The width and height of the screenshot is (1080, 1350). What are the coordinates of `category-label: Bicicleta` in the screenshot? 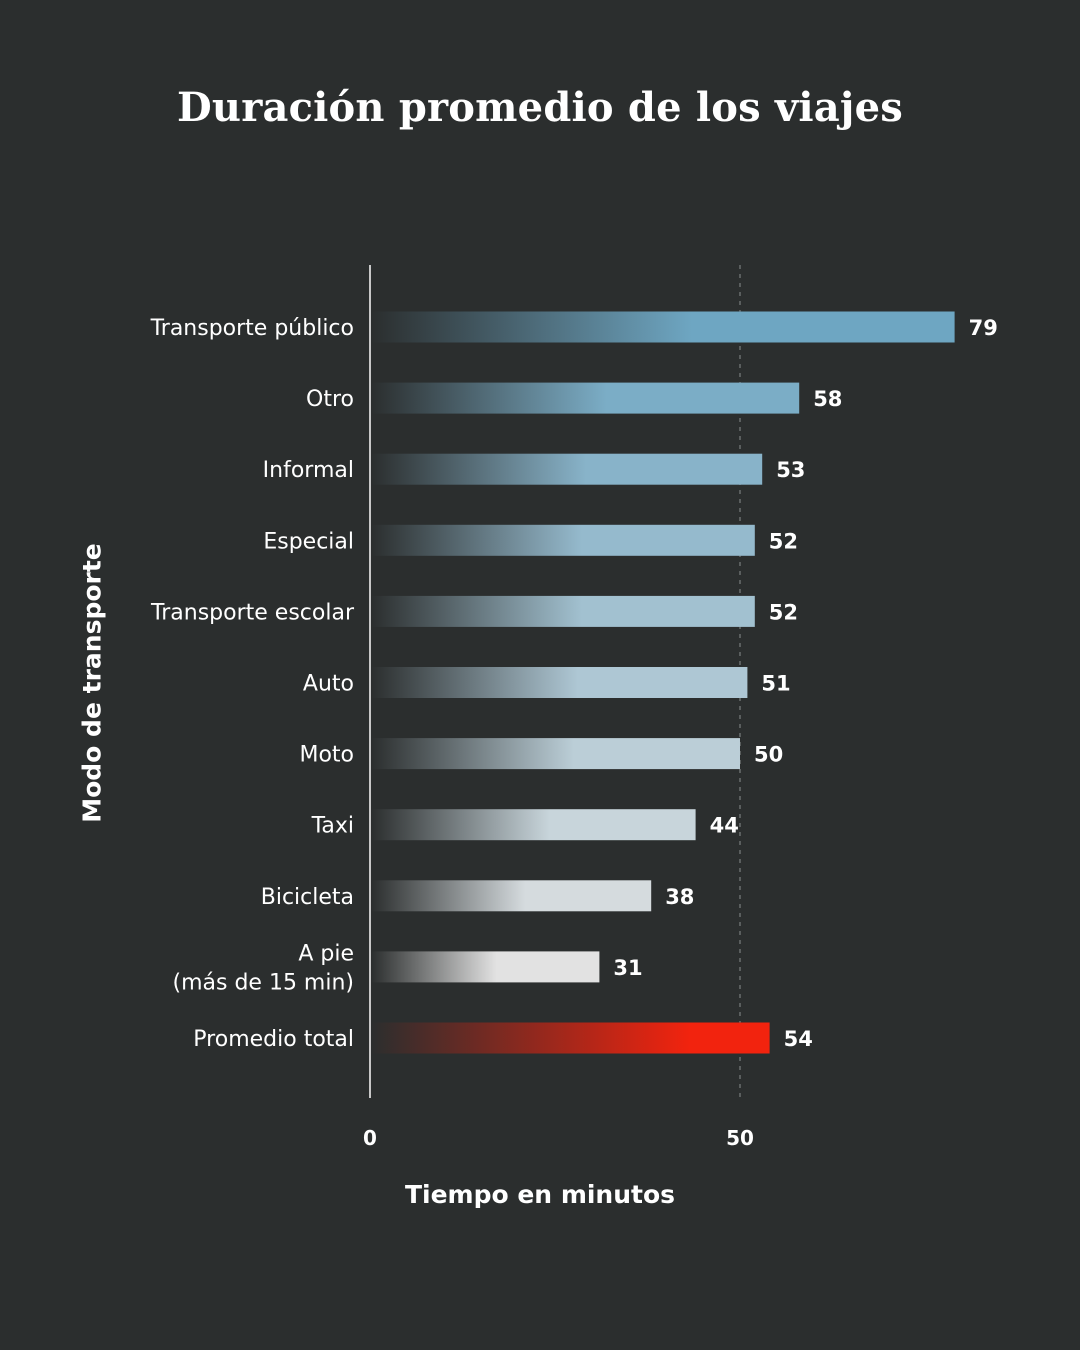 It's located at (307, 897).